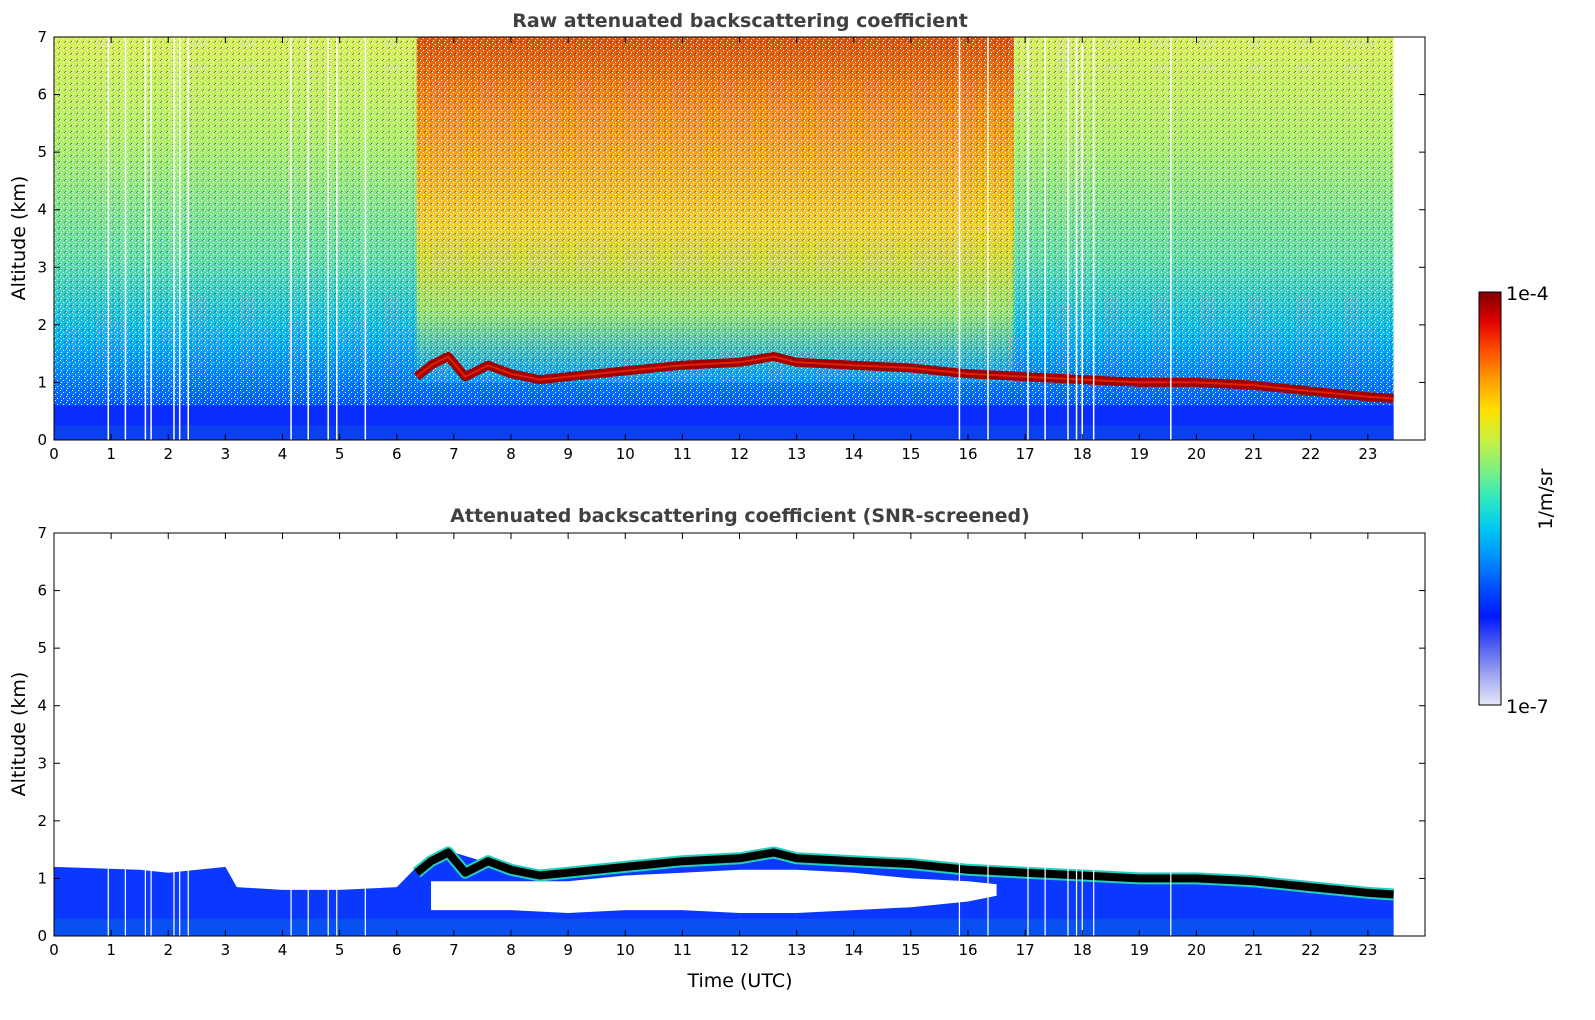  What do you see at coordinates (1527, 707) in the screenshot?
I see `colorbar-min-label: 1e-7` at bounding box center [1527, 707].